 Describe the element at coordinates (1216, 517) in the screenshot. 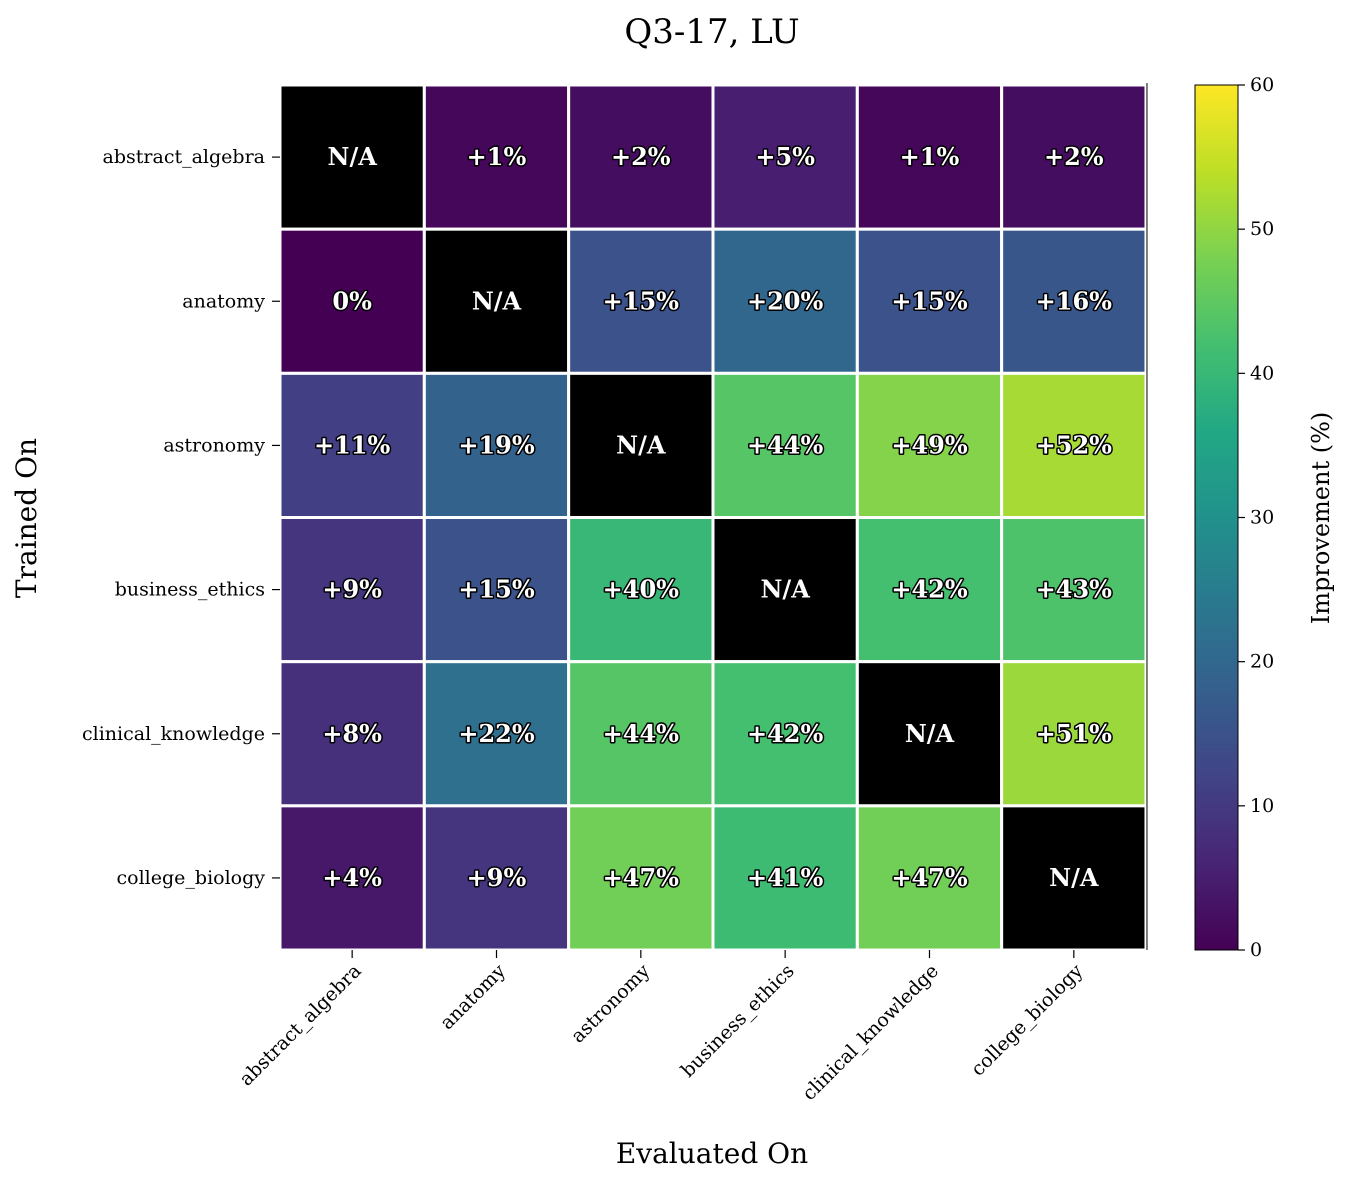

I see `colorbar-gradient` at that location.